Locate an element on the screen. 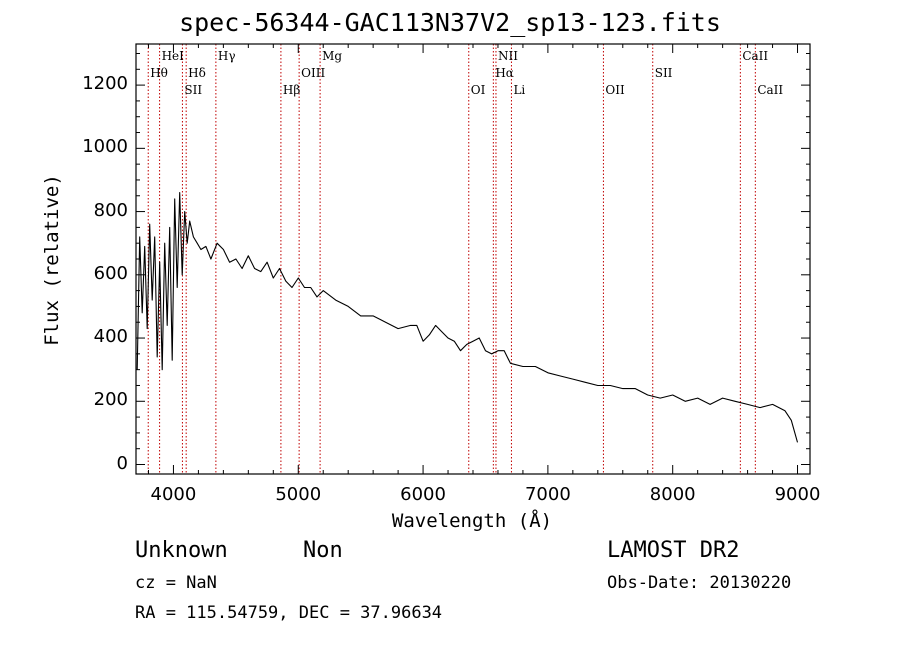 Image resolution: width=900 pixels, height=649 pixels. spectral-line-label: OII is located at coordinates (615, 90).